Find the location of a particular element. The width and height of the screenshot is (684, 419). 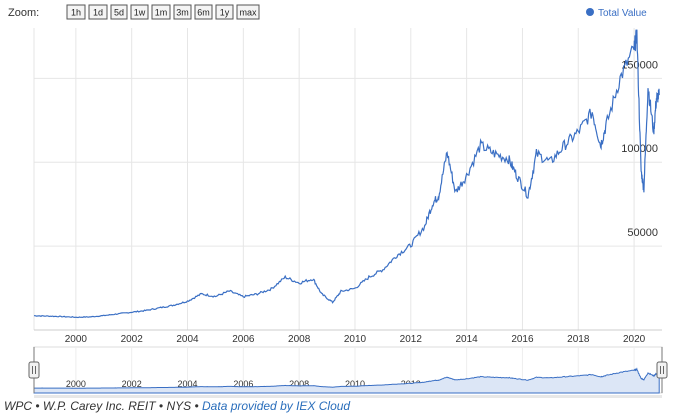

legend: Total Value is located at coordinates (616, 13).